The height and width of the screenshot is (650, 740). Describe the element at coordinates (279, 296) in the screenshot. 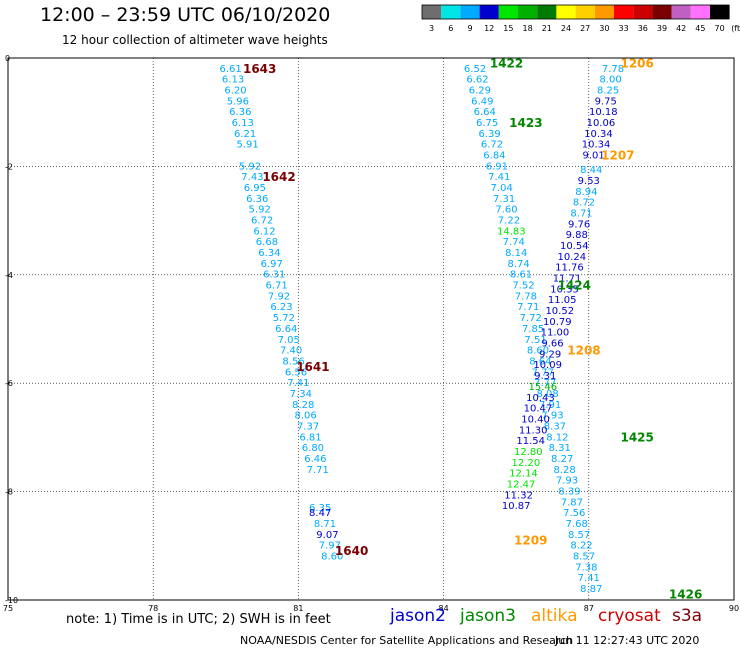

I see `wave-height-value: 7.92` at that location.